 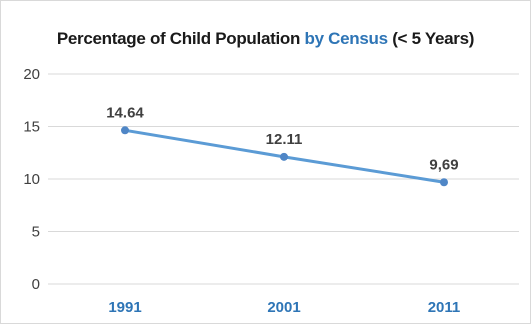 What do you see at coordinates (125, 112) in the screenshot?
I see `data-label: 14.64` at bounding box center [125, 112].